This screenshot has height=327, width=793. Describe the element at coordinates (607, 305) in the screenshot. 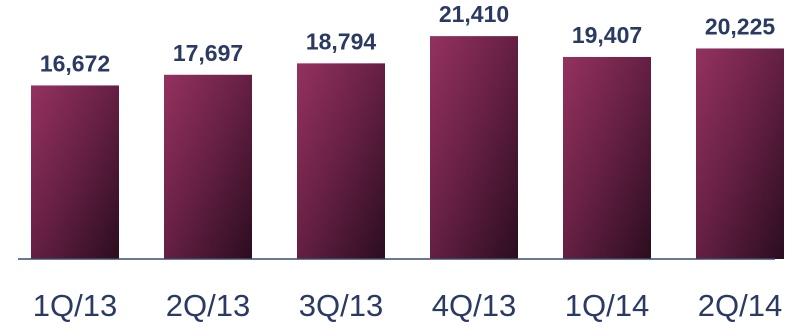

I see `category-label: 1Q/14` at that location.